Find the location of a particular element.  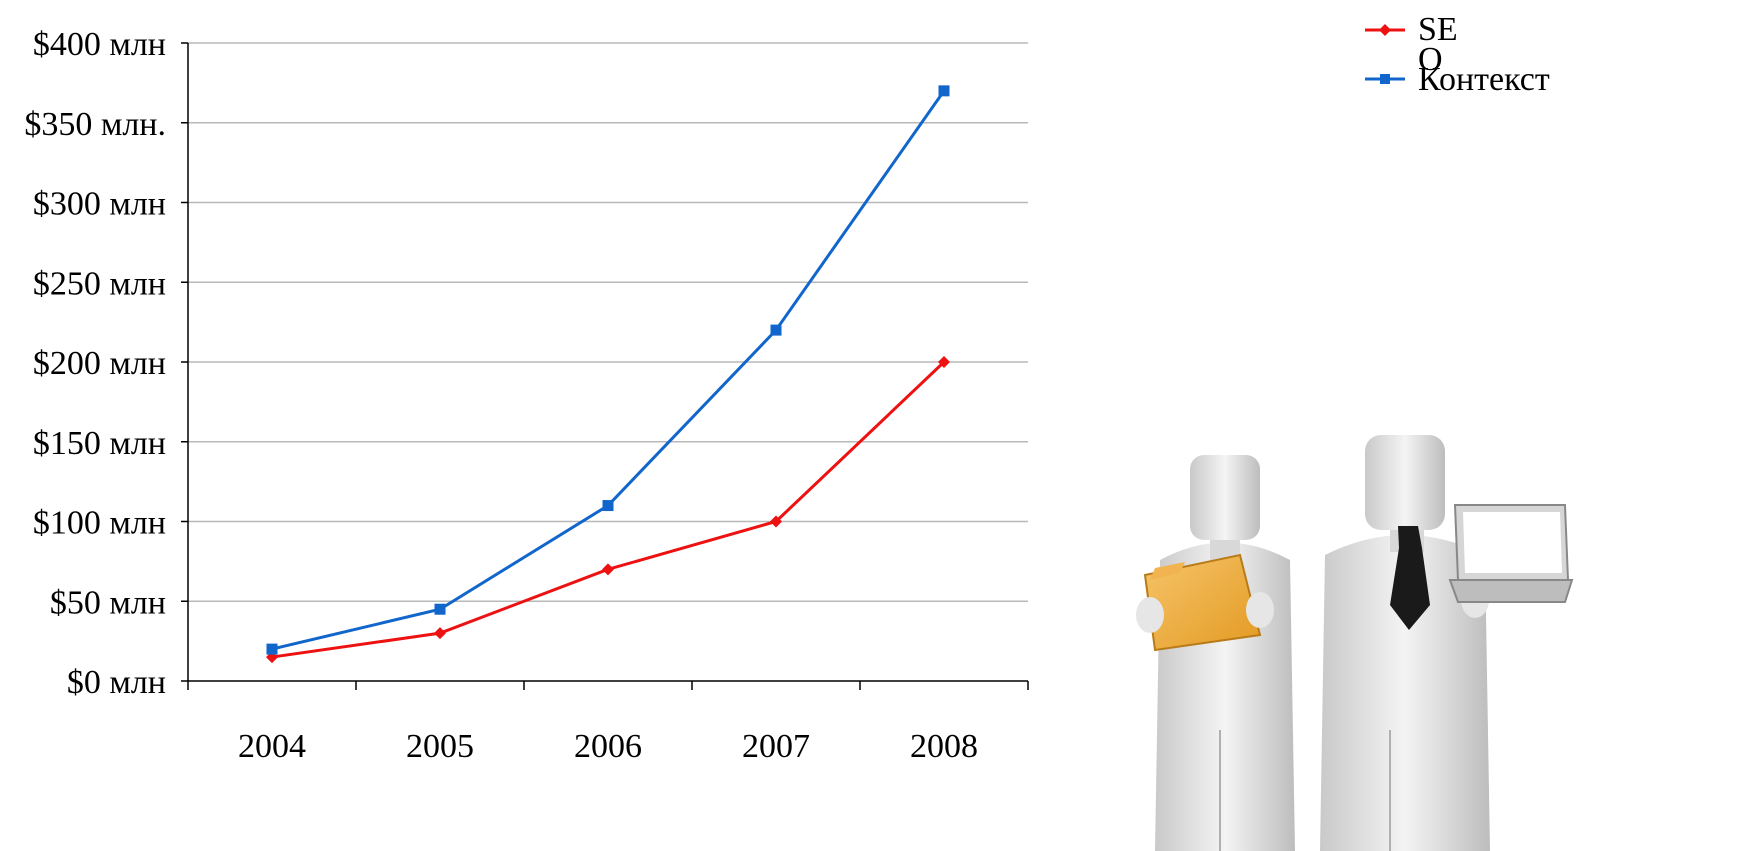

y-tick-label: $150 млн is located at coordinates (99, 443).